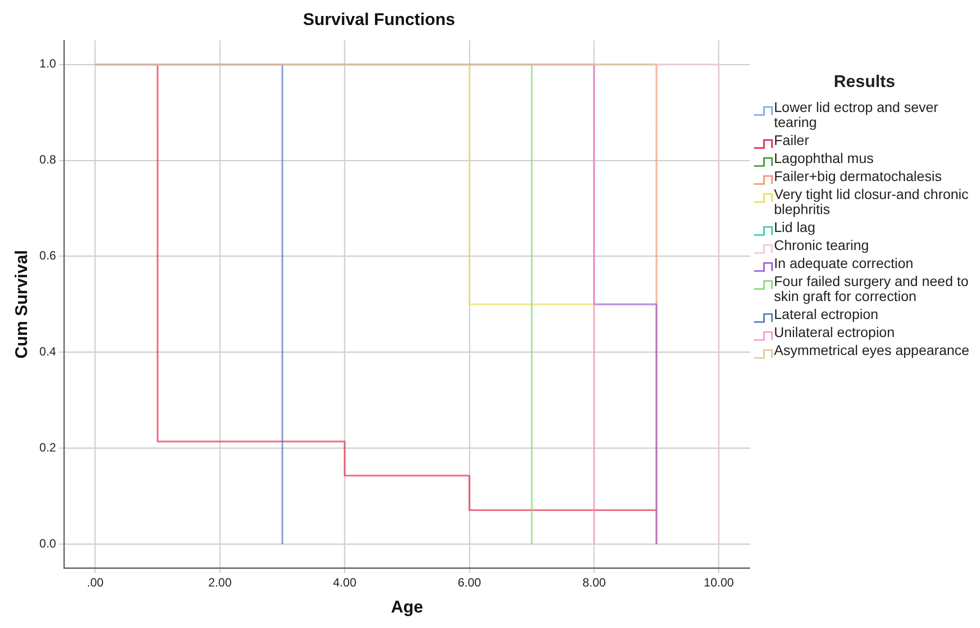 This screenshot has width=980, height=628. Describe the element at coordinates (792, 140) in the screenshot. I see `legend-label: Failer` at that location.